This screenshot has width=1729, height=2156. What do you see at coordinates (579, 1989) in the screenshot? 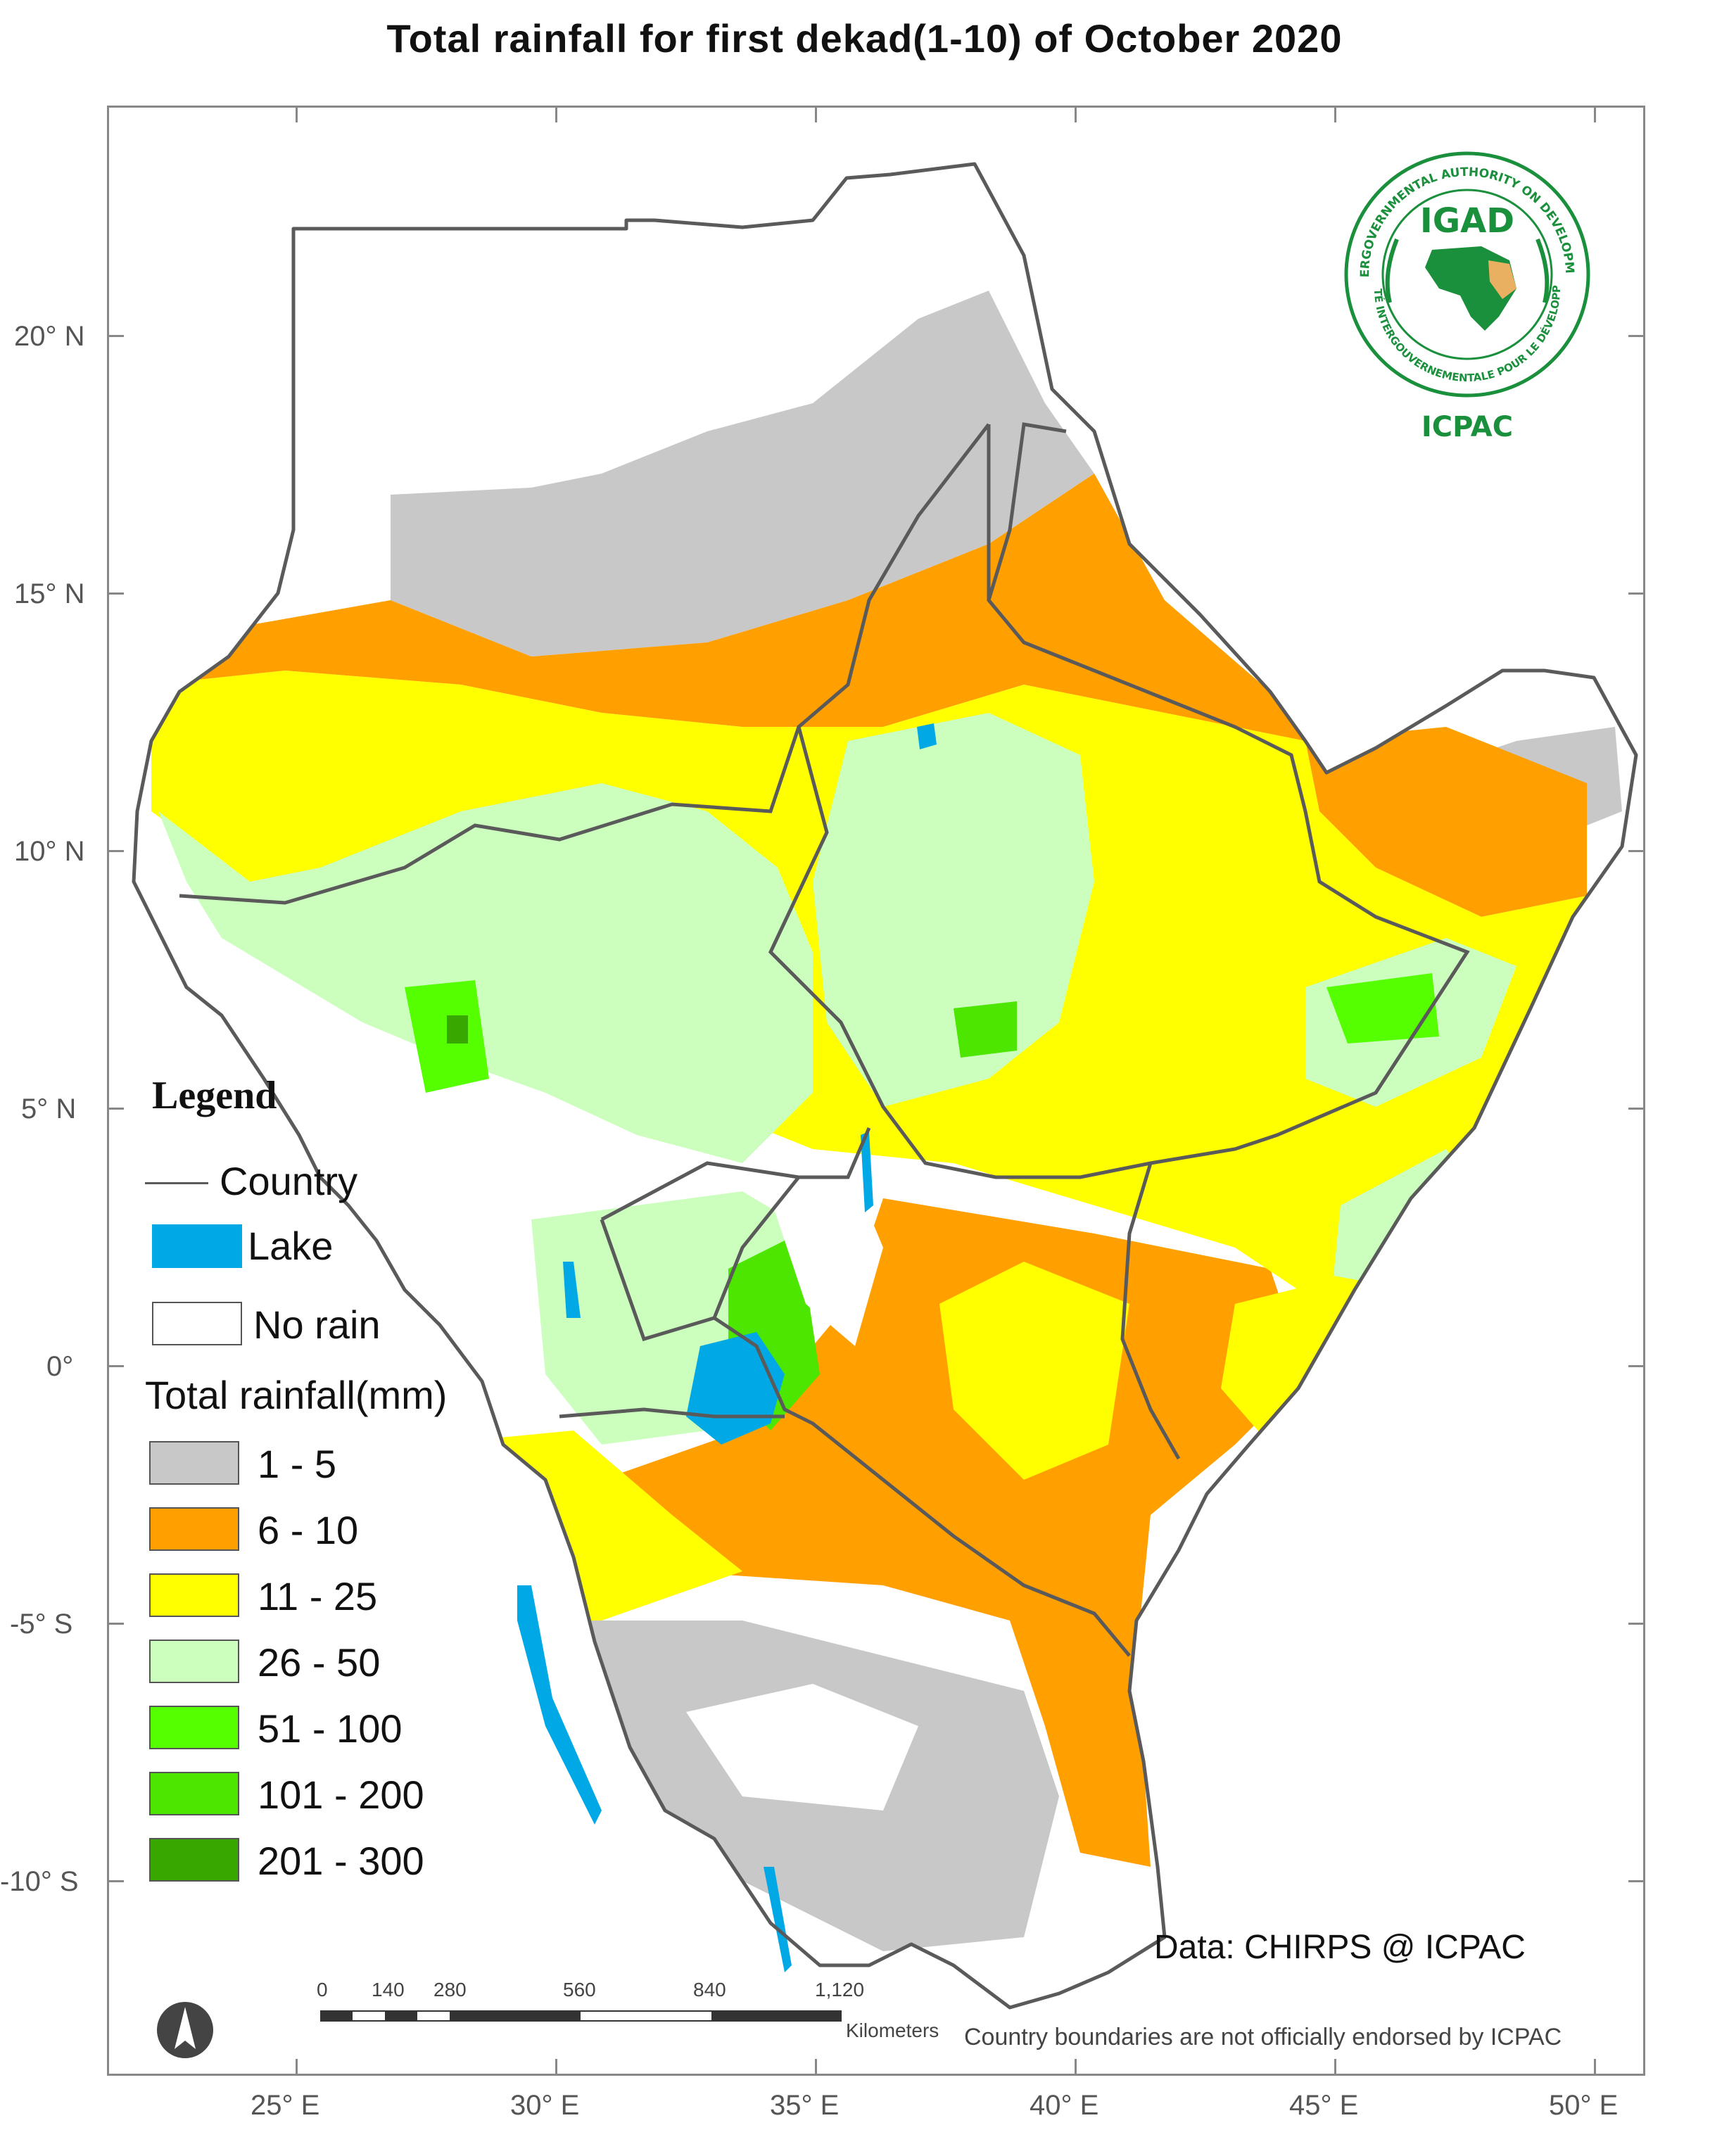
I see `scale-label: 560` at bounding box center [579, 1989].